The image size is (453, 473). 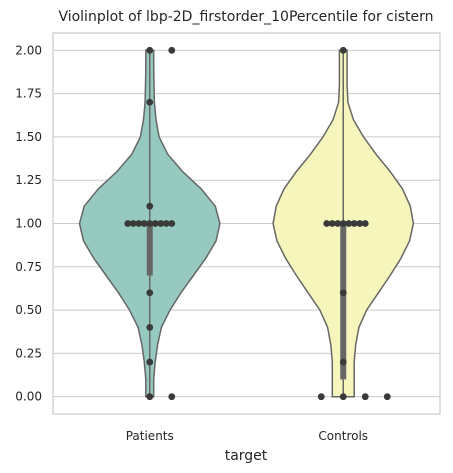 What do you see at coordinates (28, 310) in the screenshot?
I see `y-tick-label: 0.50` at bounding box center [28, 310].